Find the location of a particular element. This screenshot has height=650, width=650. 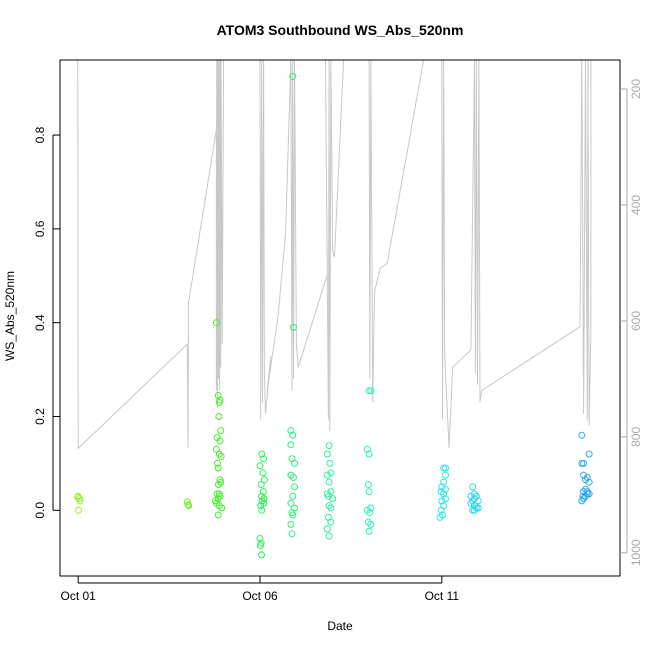

y-tick-label: 0.2 is located at coordinates (40, 416).